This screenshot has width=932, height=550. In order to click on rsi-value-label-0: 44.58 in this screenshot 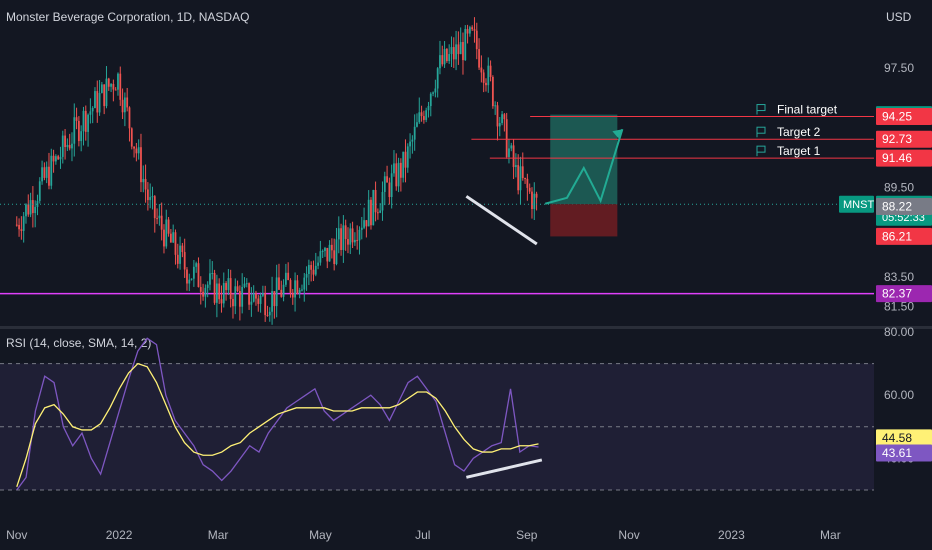, I will do `click(897, 438)`.